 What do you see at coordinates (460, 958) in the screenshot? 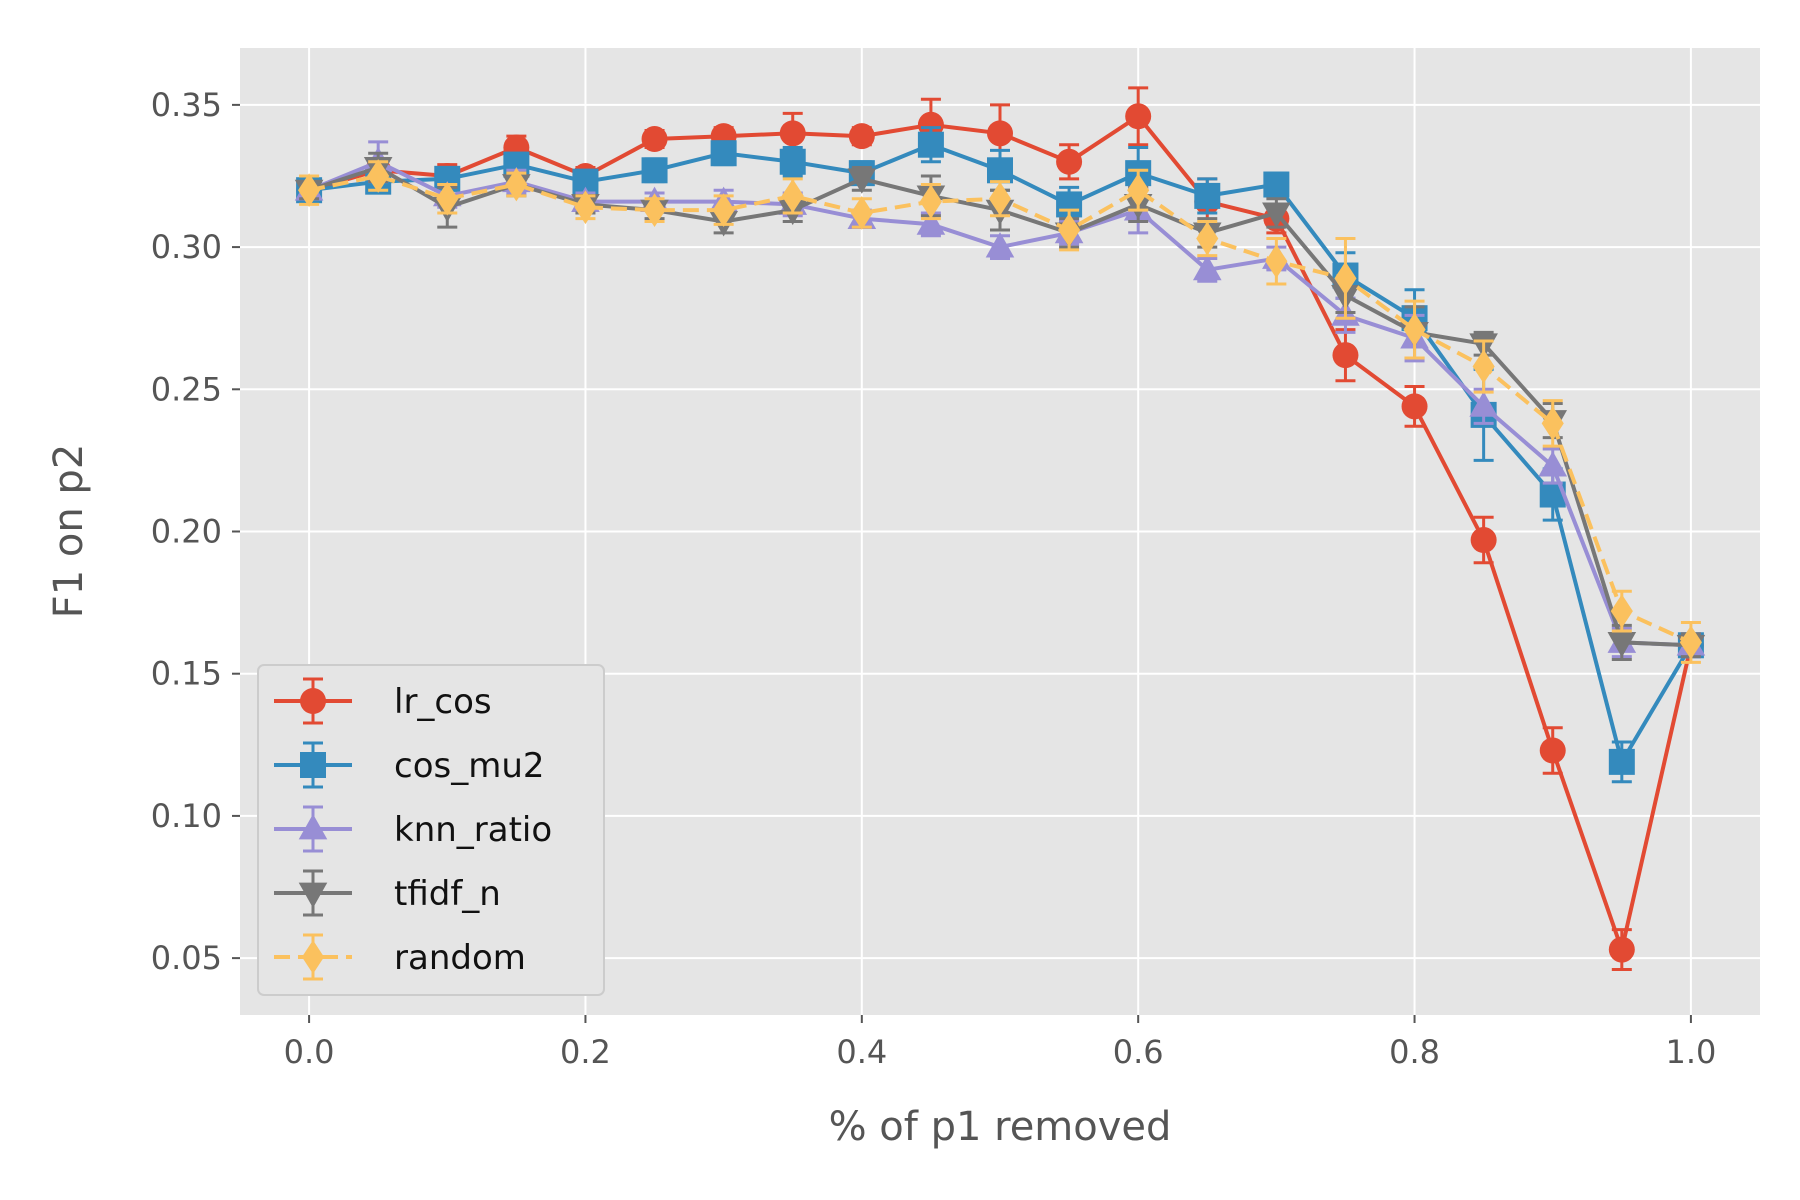
I see `legend-label: random` at bounding box center [460, 958].